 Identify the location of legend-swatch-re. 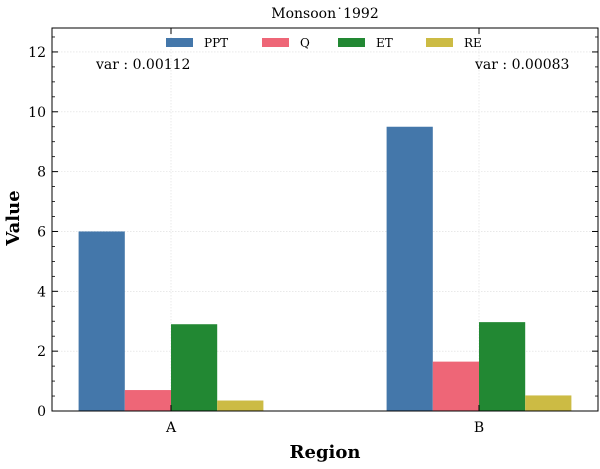
(439, 42).